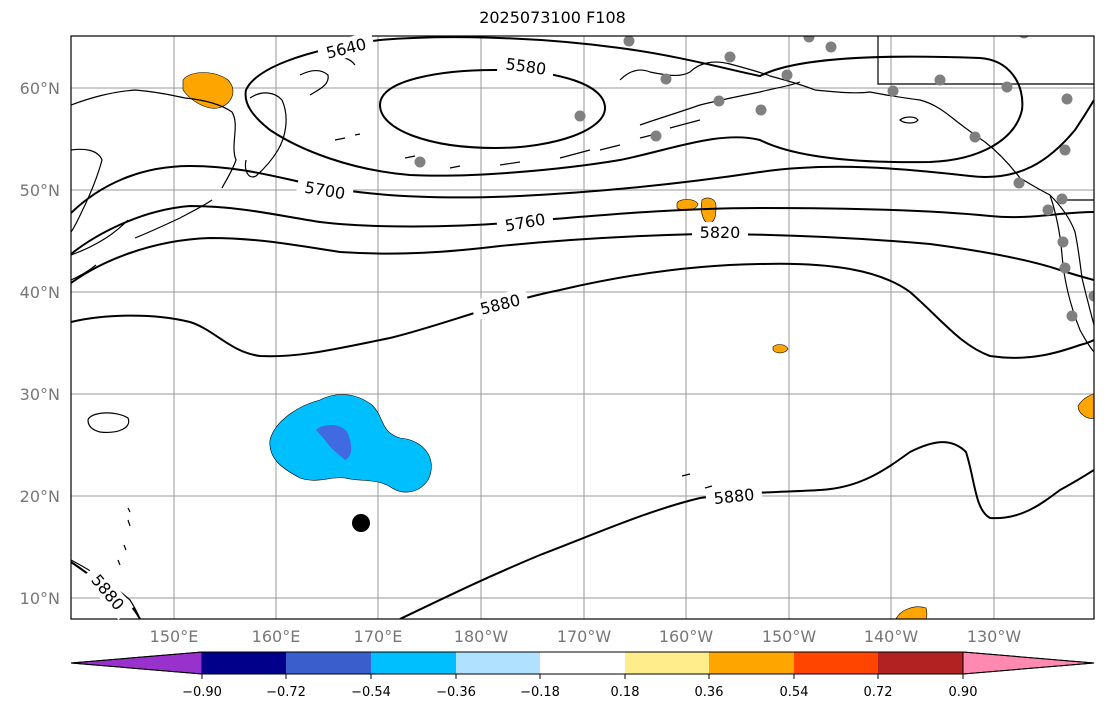 This screenshot has width=1105, height=712. I want to click on alaska-coastline, so click(820, 120).